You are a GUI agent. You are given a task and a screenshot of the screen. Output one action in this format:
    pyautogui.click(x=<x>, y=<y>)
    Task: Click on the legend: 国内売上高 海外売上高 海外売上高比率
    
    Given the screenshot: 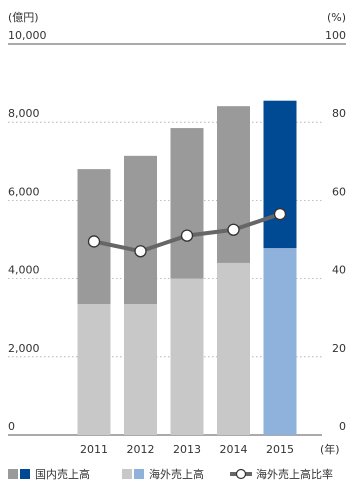 What is the action you would take?
    pyautogui.click(x=170, y=474)
    